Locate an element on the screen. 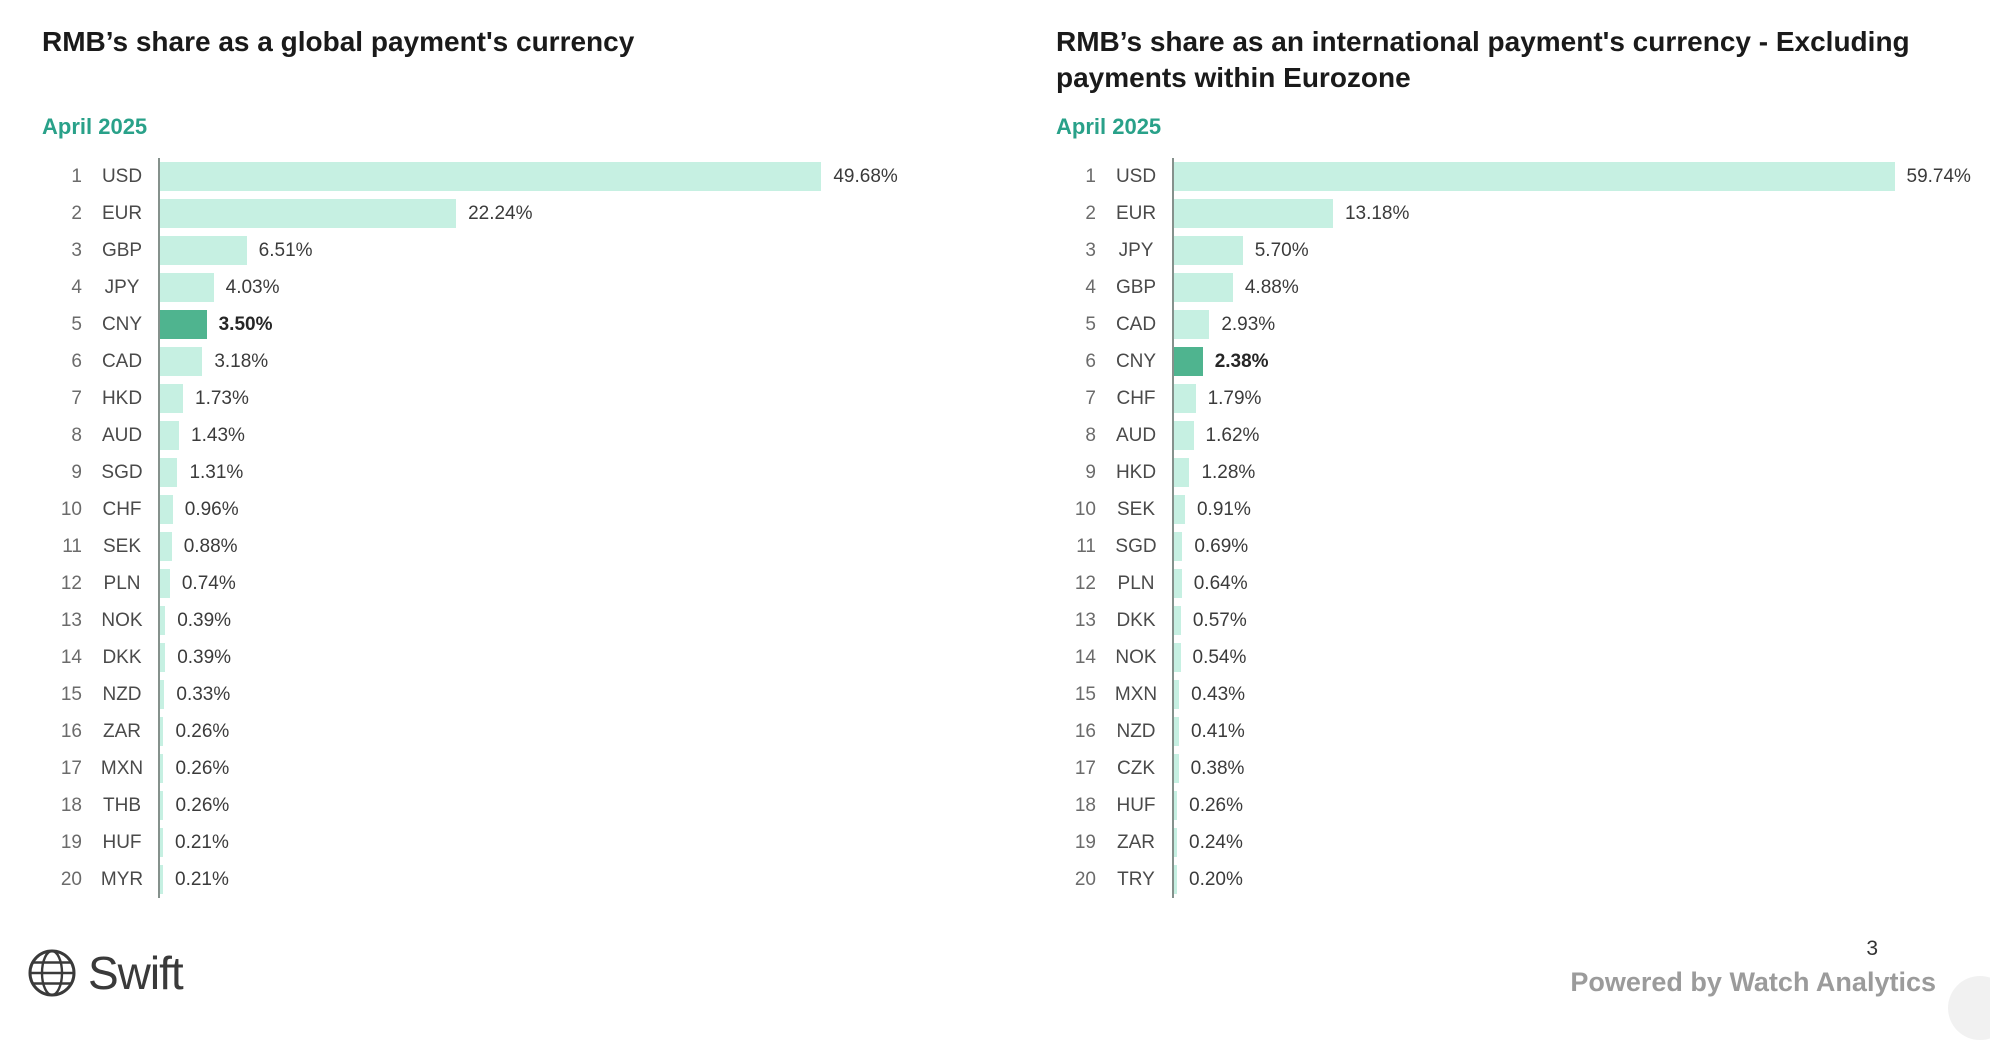  bar-track: 1.43% is located at coordinates (585, 435).